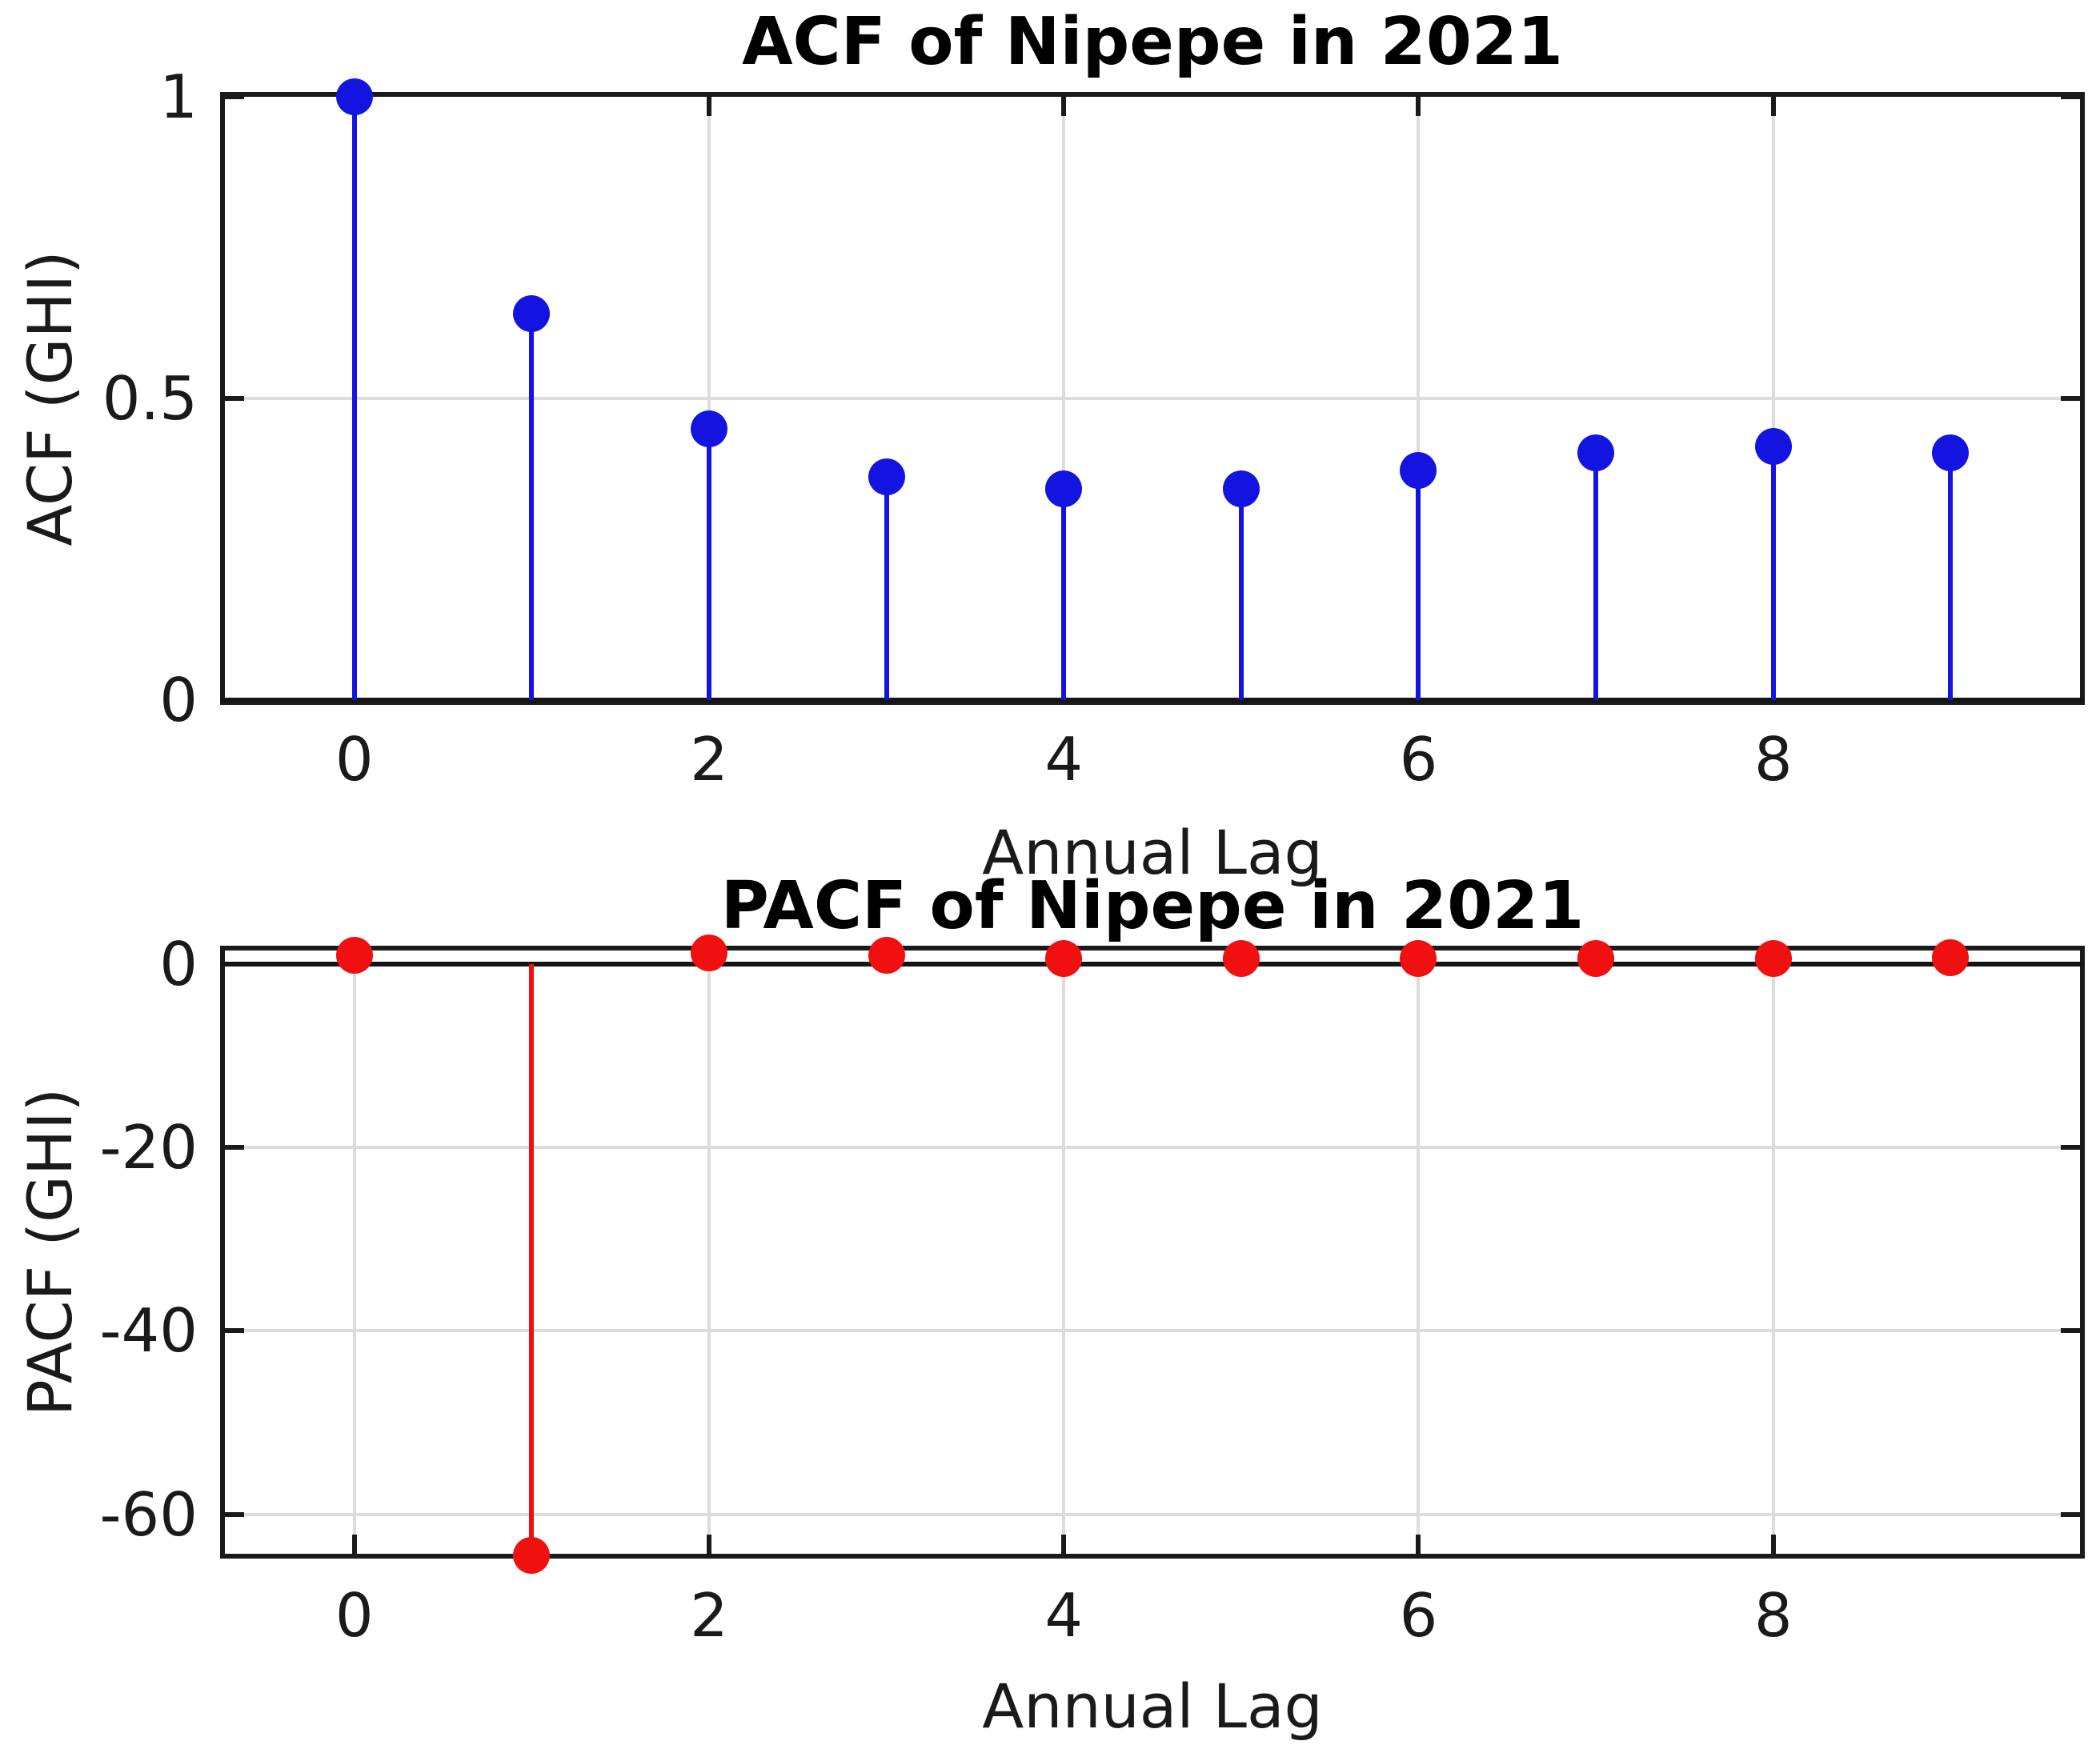  I want to click on y-tick-label: -20, so click(148, 1147).